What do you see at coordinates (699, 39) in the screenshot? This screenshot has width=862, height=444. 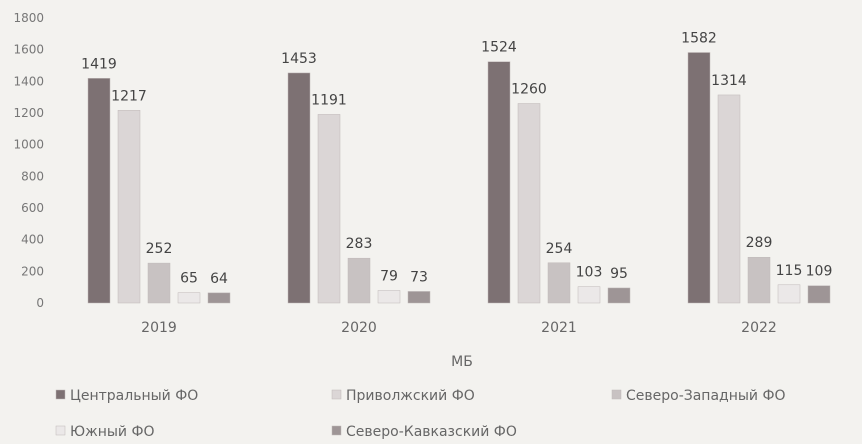 I see `data-label: 1582` at bounding box center [699, 39].